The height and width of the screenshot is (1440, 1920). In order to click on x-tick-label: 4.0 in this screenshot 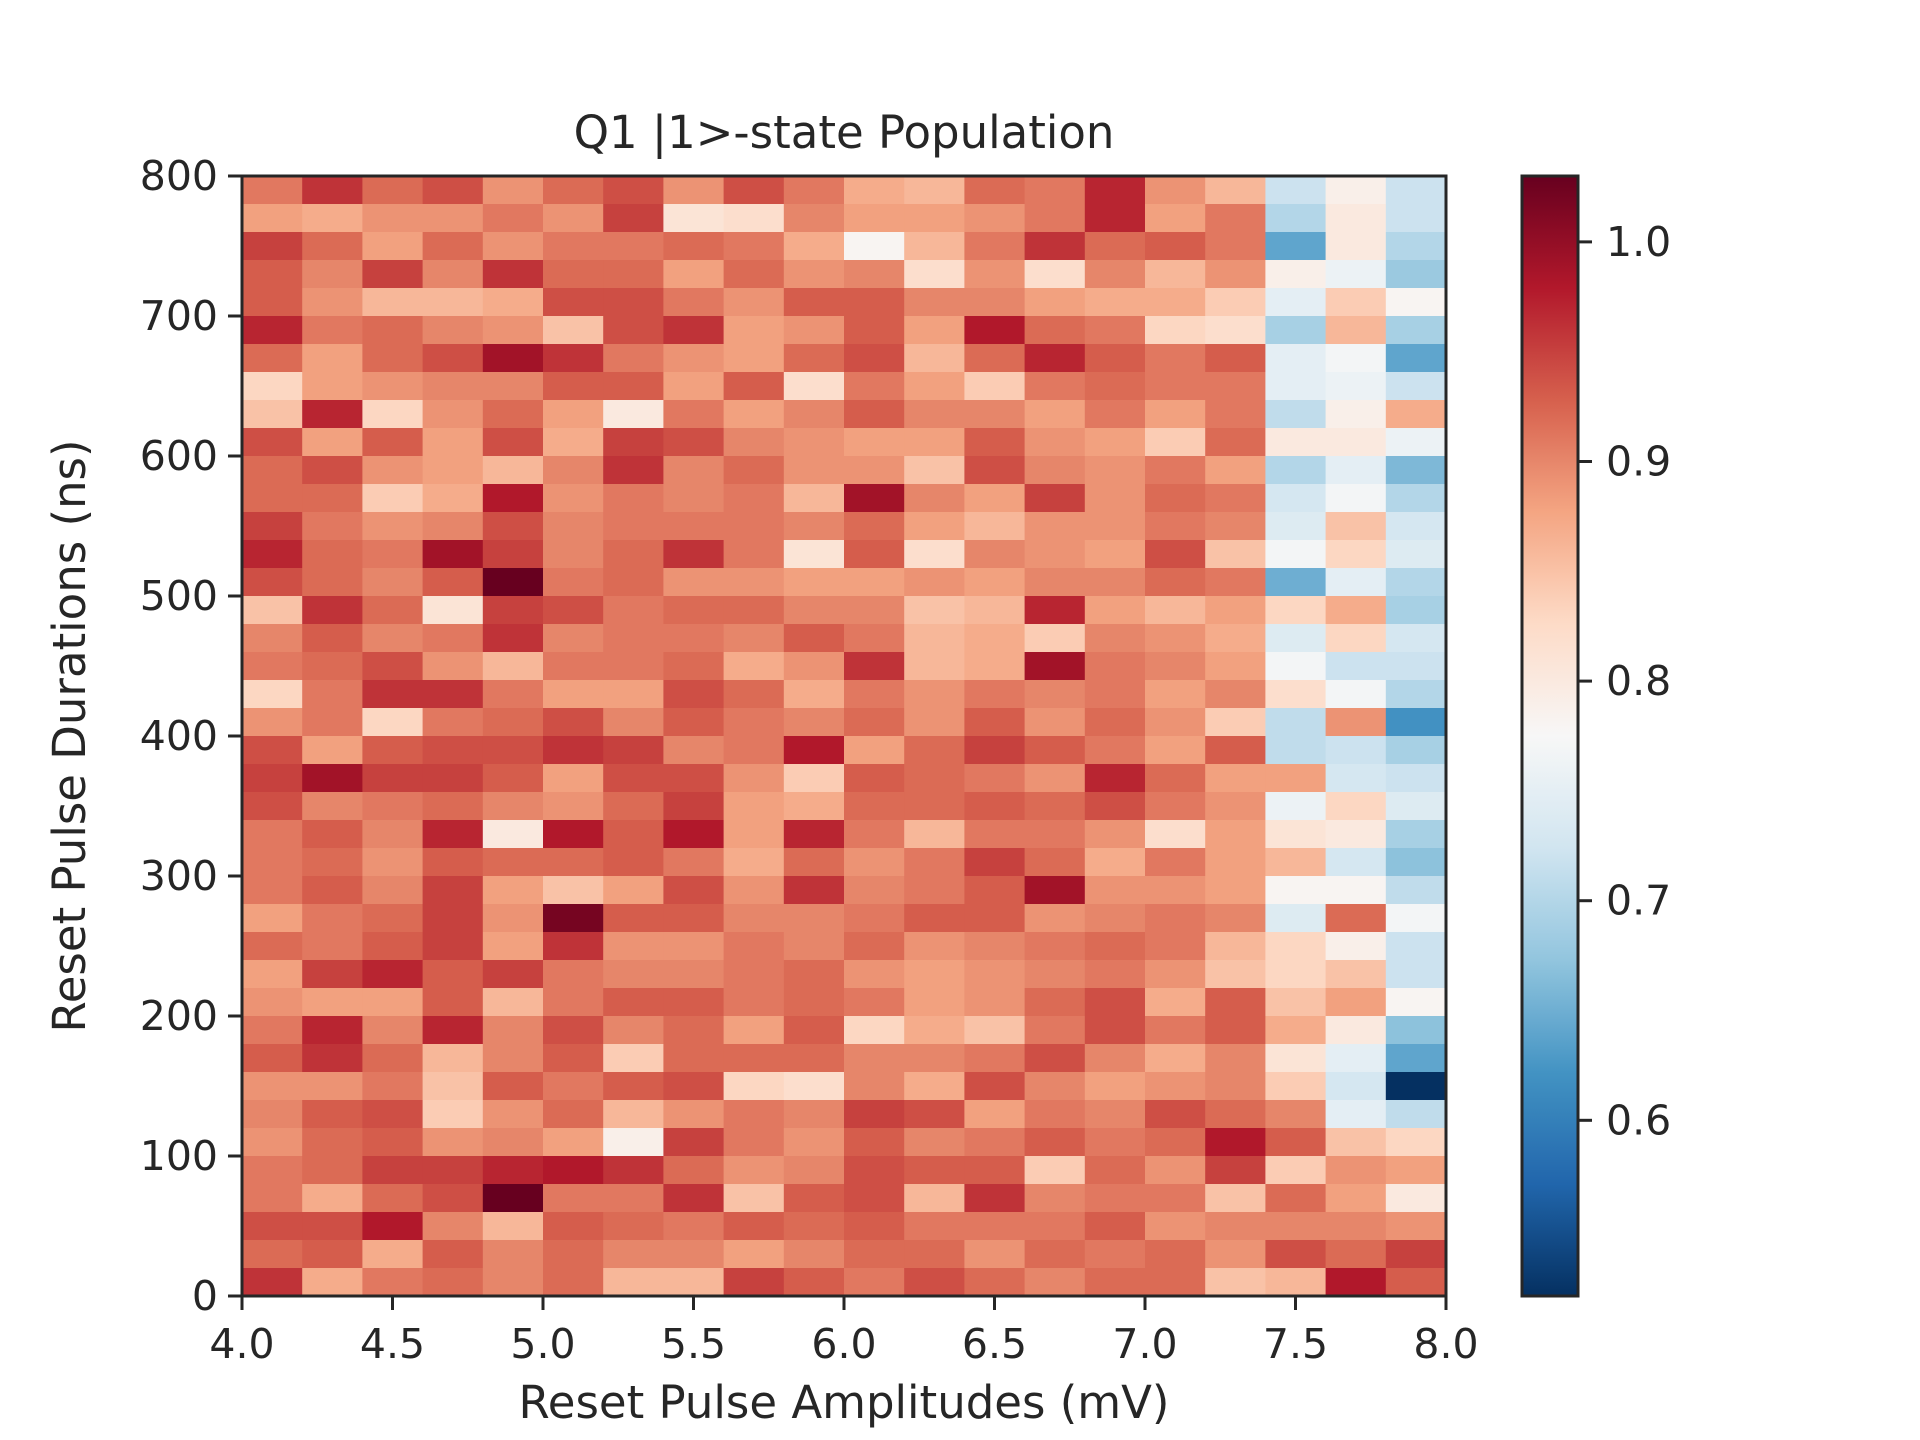, I will do `click(241, 1344)`.